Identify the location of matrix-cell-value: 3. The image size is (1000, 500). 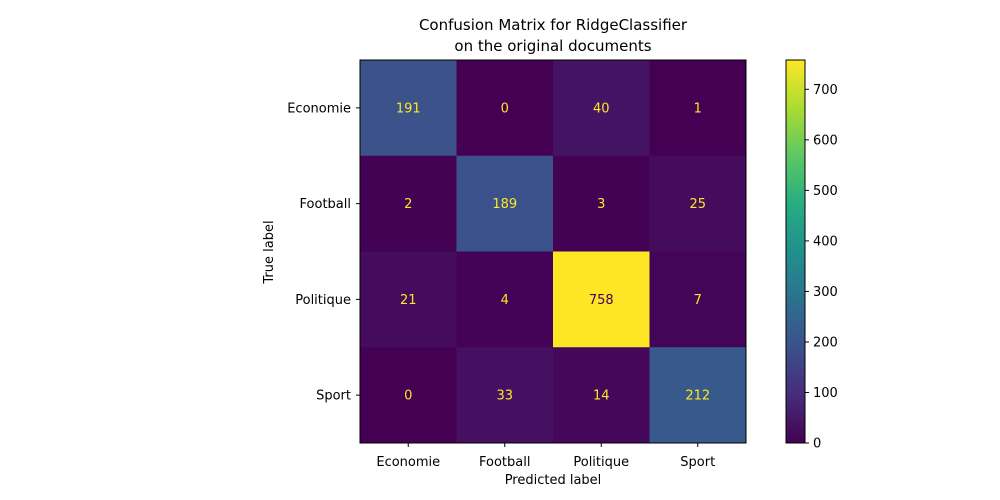
(601, 204).